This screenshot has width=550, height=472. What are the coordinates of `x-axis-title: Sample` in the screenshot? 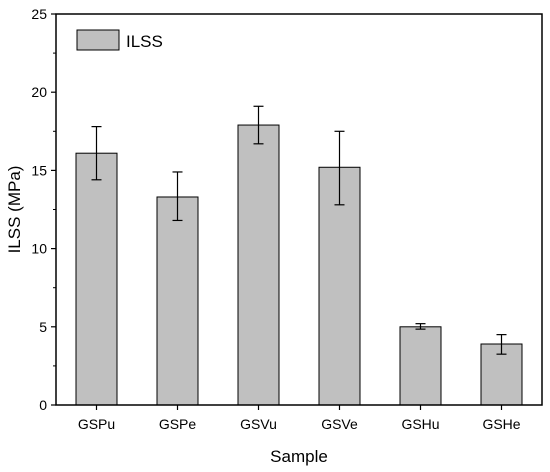 It's located at (299, 456).